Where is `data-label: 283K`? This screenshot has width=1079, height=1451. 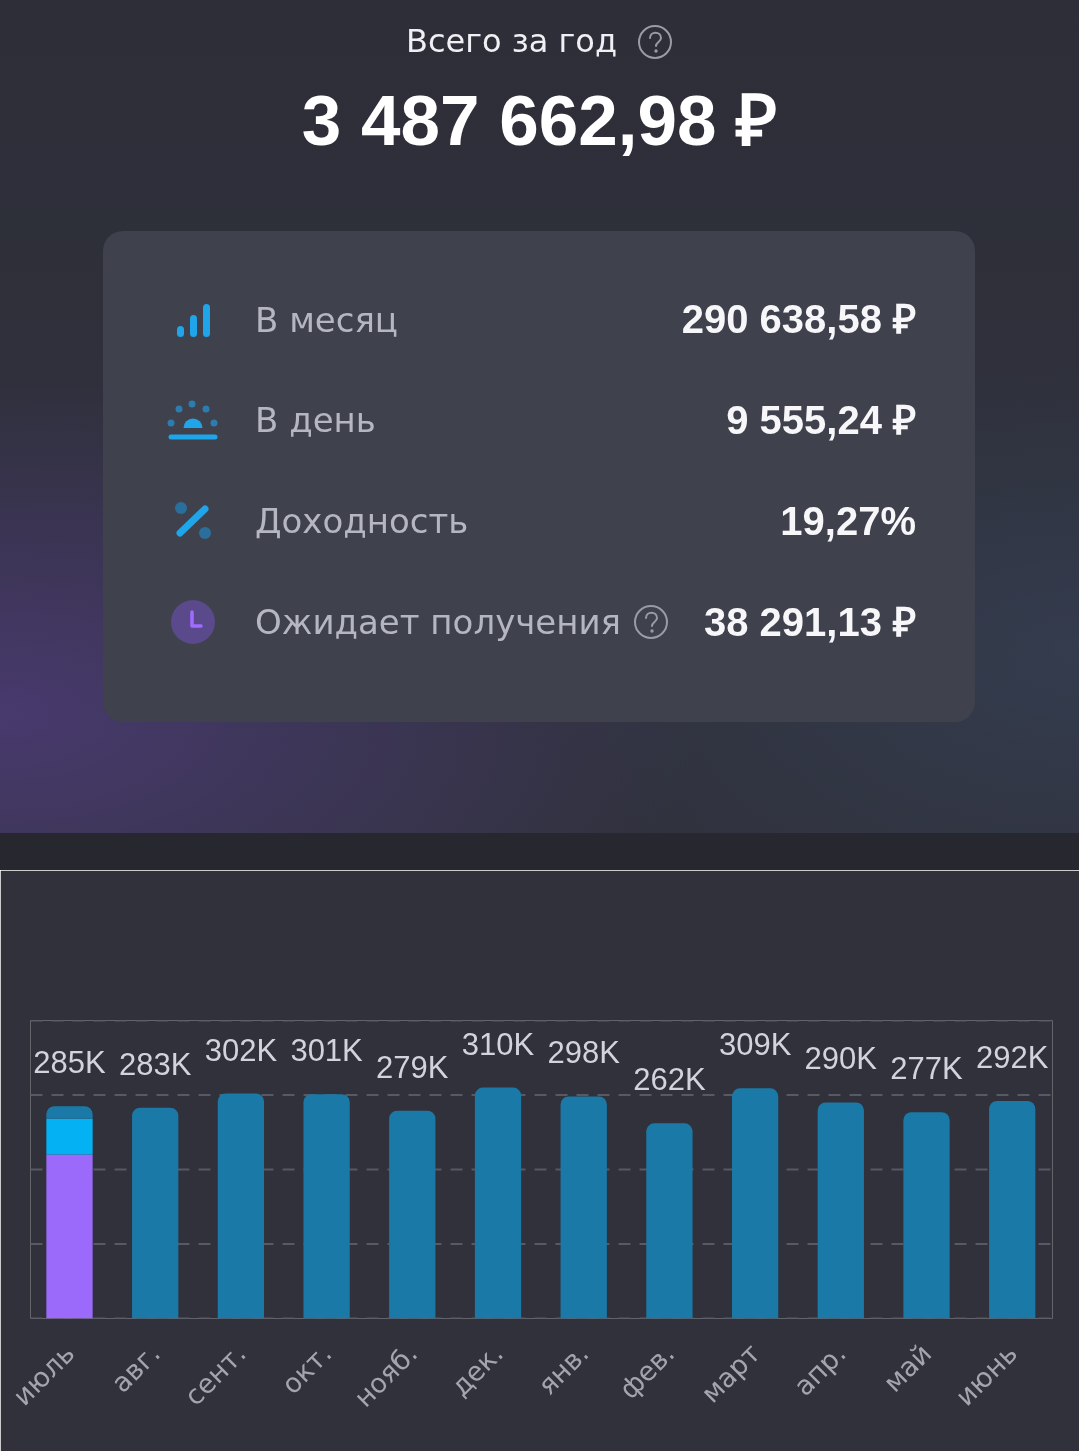 data-label: 283K is located at coordinates (155, 1064).